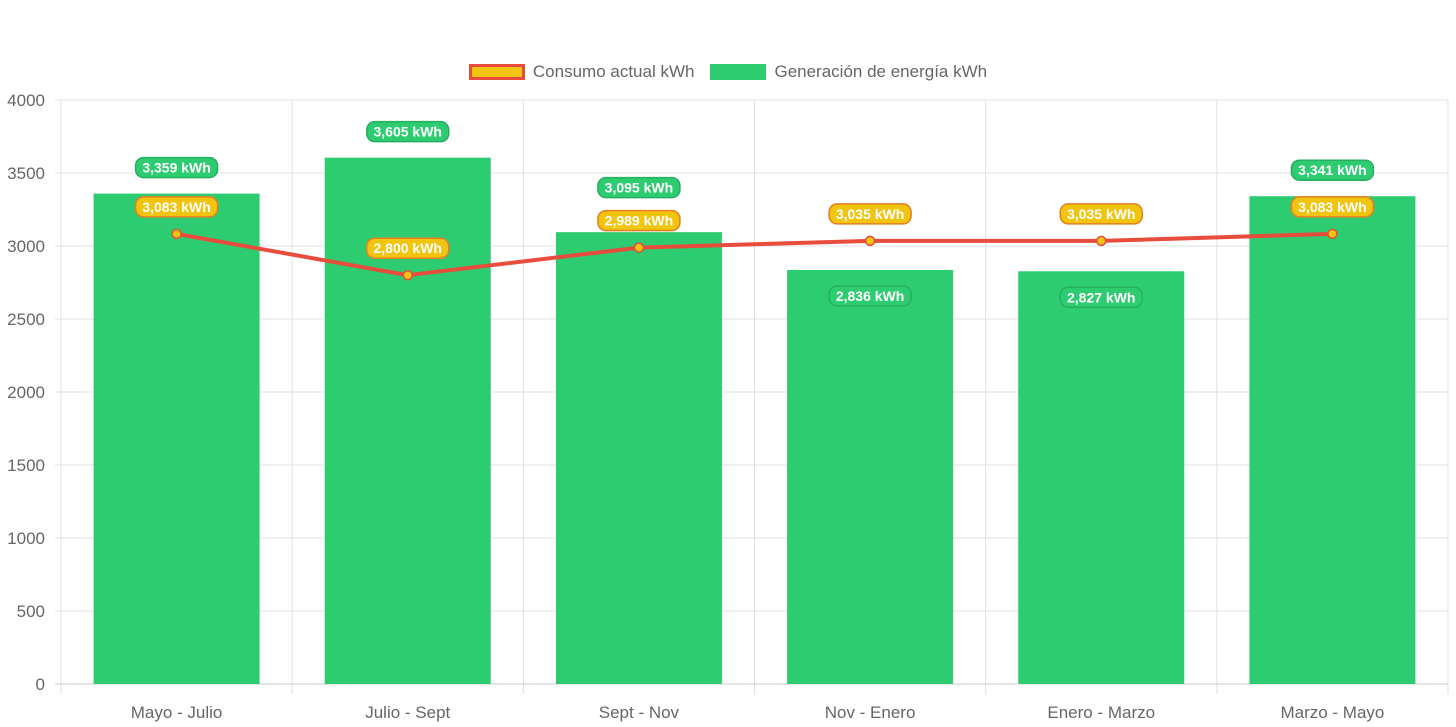 This screenshot has height=727, width=1456. What do you see at coordinates (407, 712) in the screenshot?
I see `x-tick-label: Julio - Sept` at bounding box center [407, 712].